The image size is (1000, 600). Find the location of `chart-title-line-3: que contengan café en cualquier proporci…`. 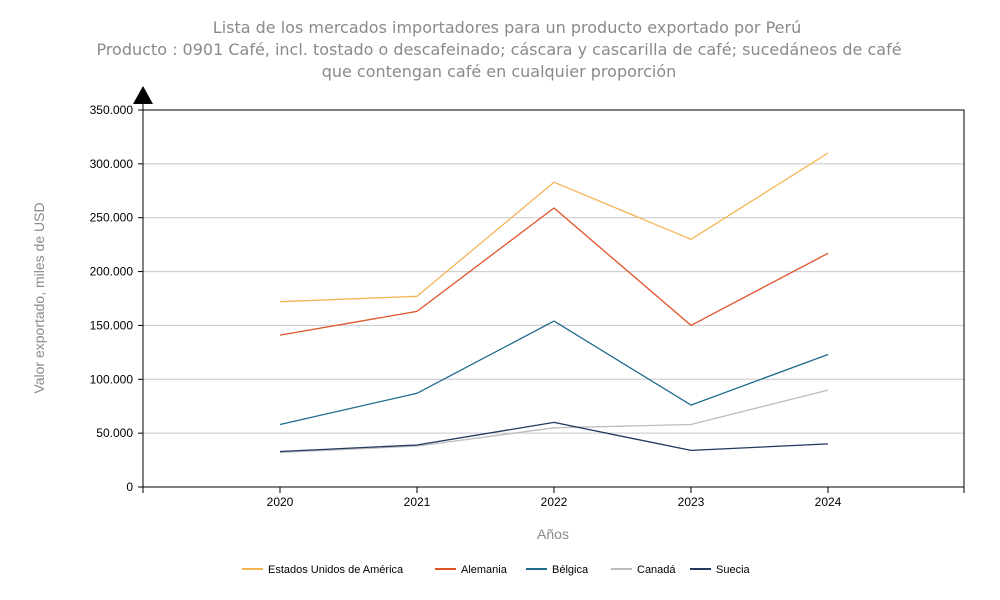

chart-title-line-3: que contengan café en cualquier proporci… is located at coordinates (499, 71).